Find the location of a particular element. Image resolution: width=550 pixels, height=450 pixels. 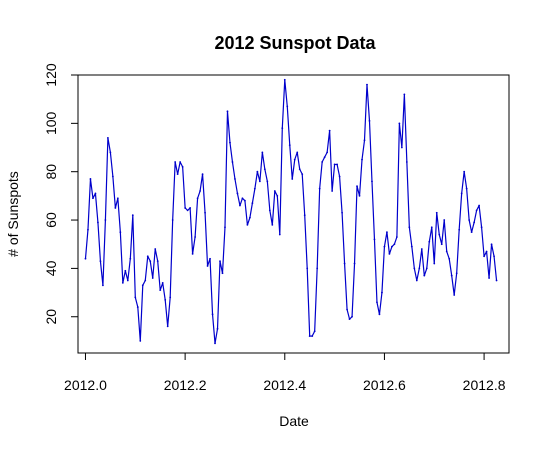

chart-title: 2012 Sunspot Data is located at coordinates (295, 43).